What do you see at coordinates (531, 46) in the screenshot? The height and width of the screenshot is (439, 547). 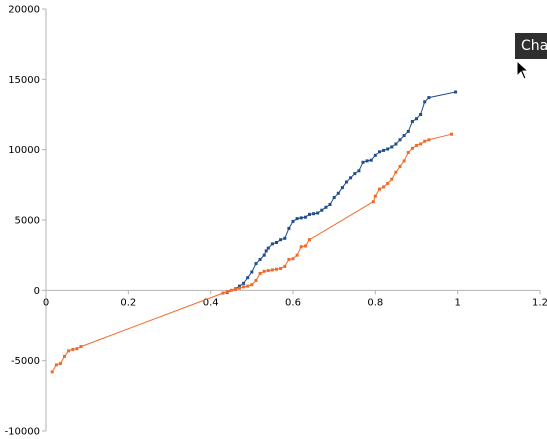 I see `chart-tooltip: Cha` at bounding box center [531, 46].